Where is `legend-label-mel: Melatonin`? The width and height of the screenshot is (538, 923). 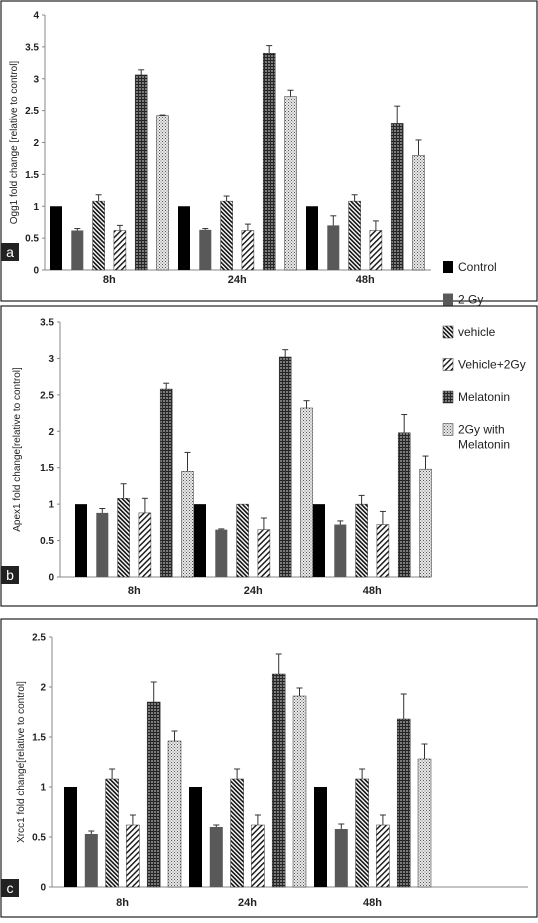
legend-label-mel: Melatonin is located at coordinates (484, 397).